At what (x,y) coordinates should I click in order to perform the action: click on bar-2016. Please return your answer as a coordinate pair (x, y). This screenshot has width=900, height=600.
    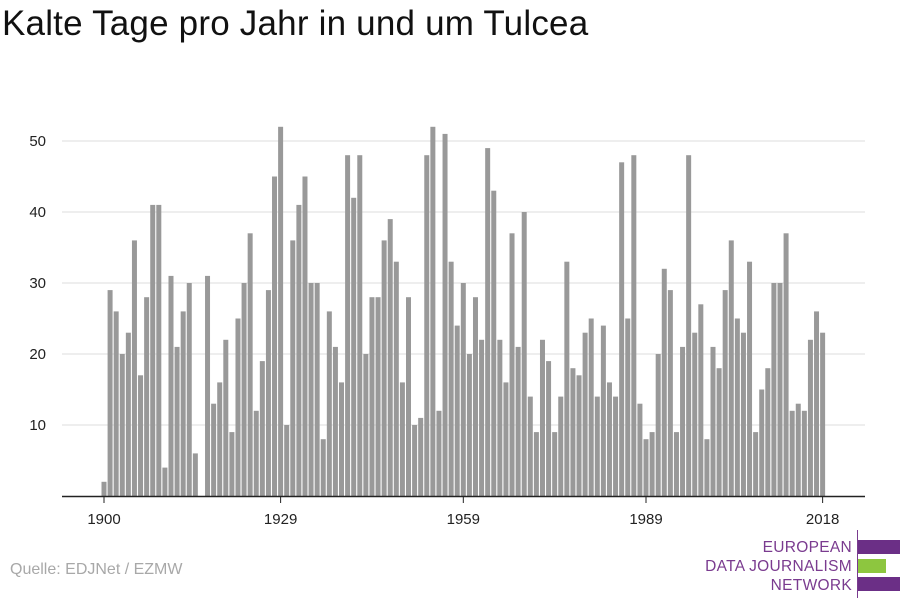
    Looking at the image, I should click on (810, 417).